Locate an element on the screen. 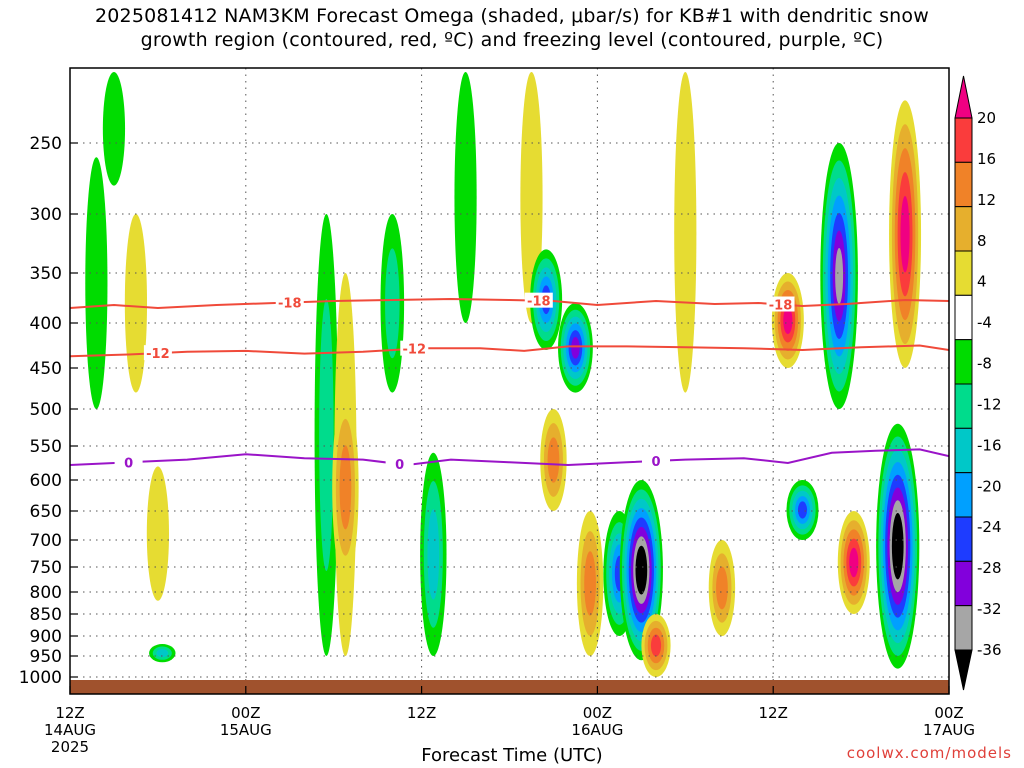 This screenshot has width=1024, height=768. colorbar-label: -8 is located at coordinates (984, 364).